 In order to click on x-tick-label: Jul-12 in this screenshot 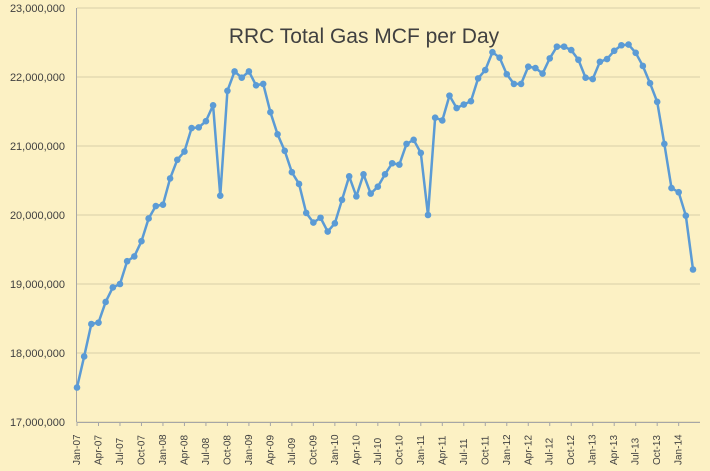, I will do `click(550, 451)`.